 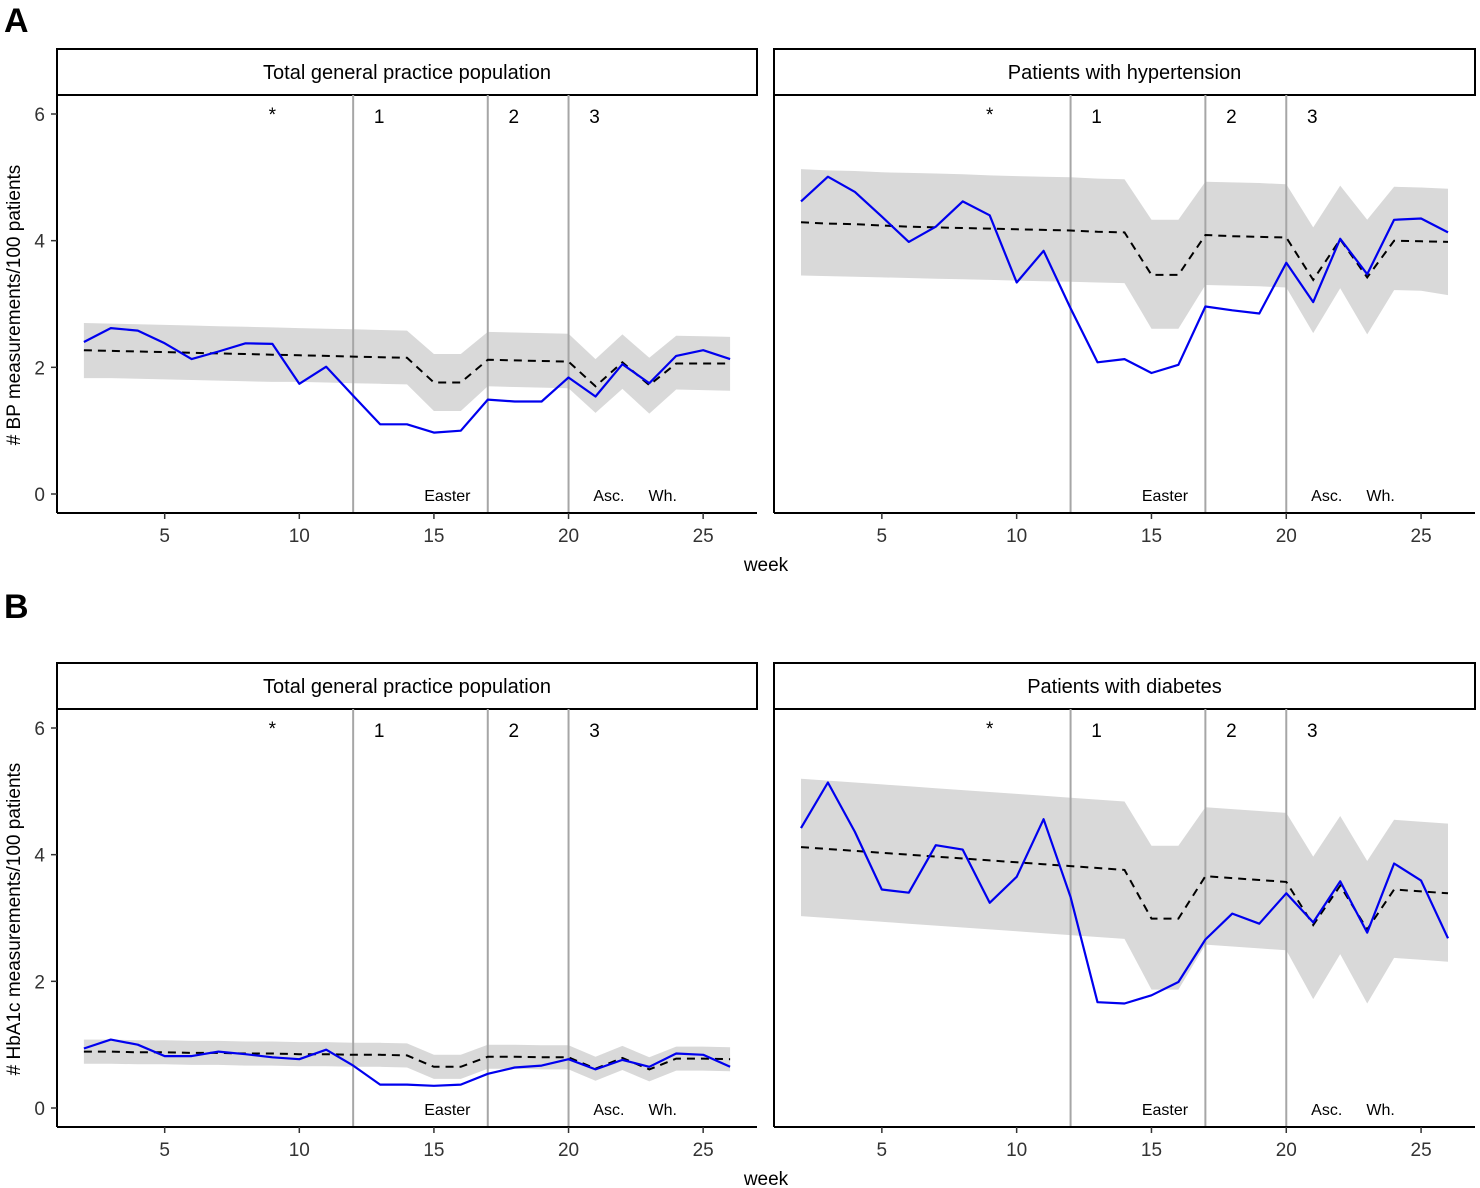 What do you see at coordinates (766, 565) in the screenshot?
I see `x-axis-title-a: week` at bounding box center [766, 565].